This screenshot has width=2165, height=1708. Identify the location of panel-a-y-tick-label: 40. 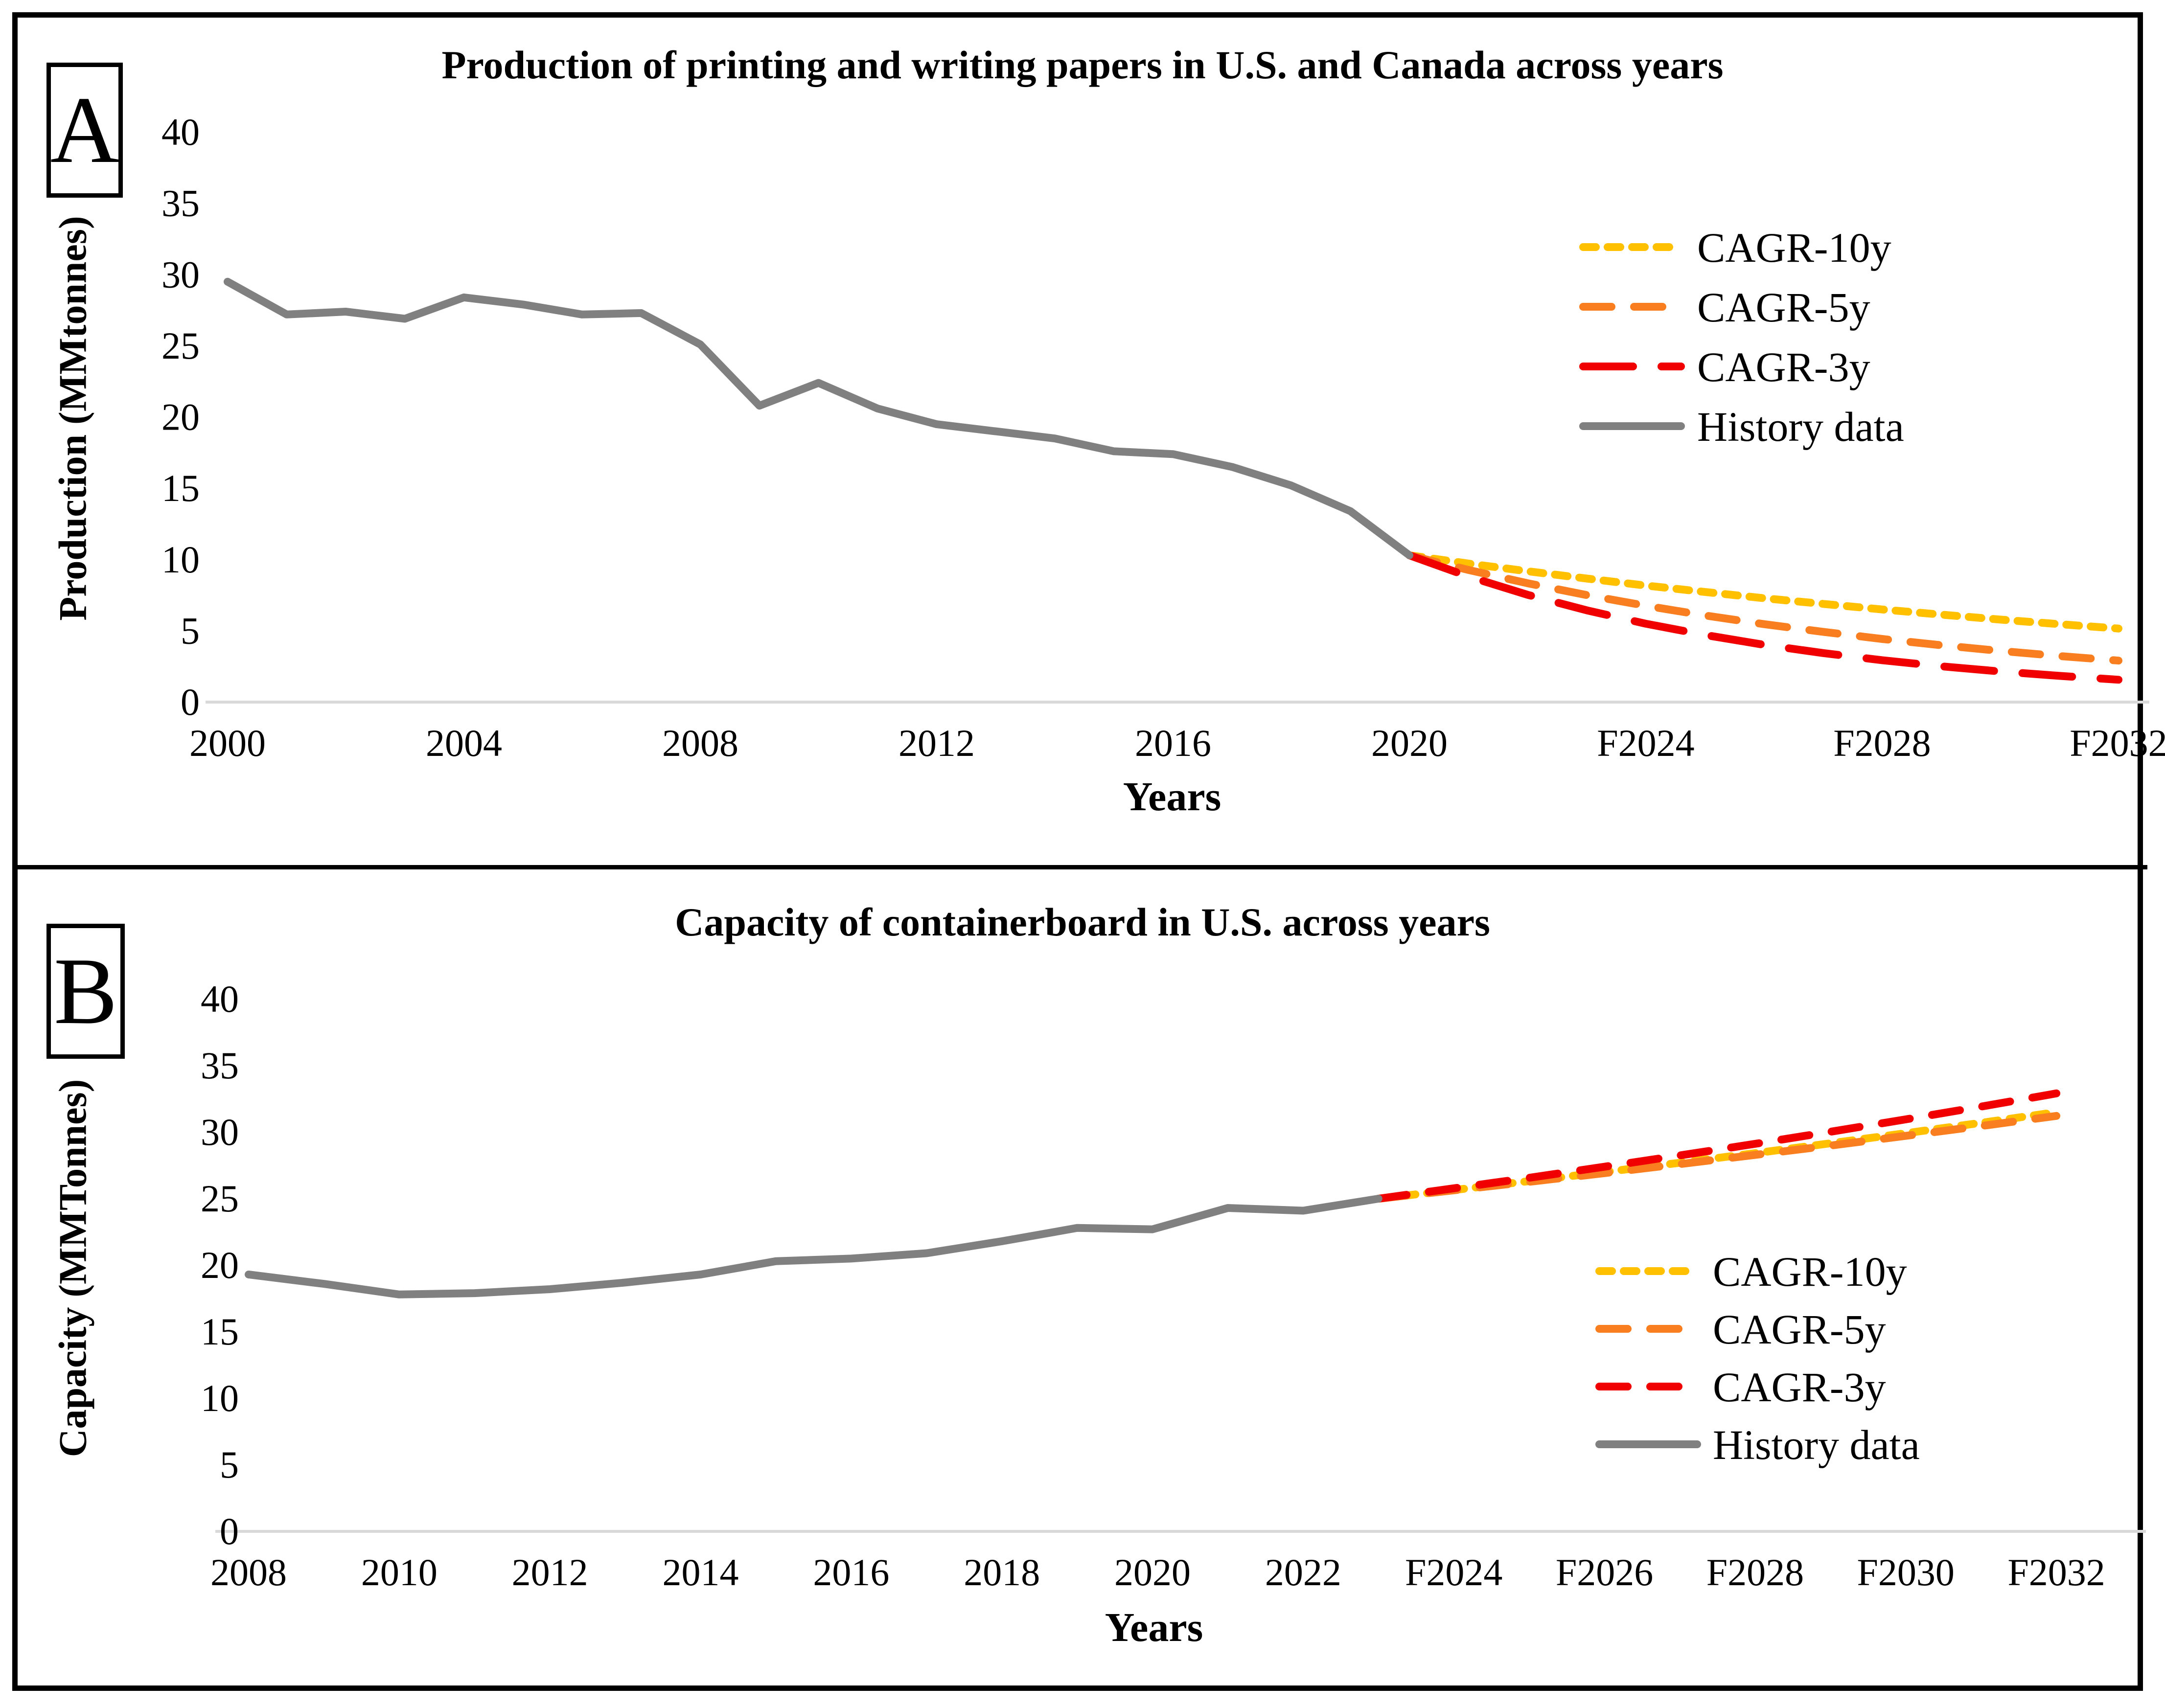
(181, 132).